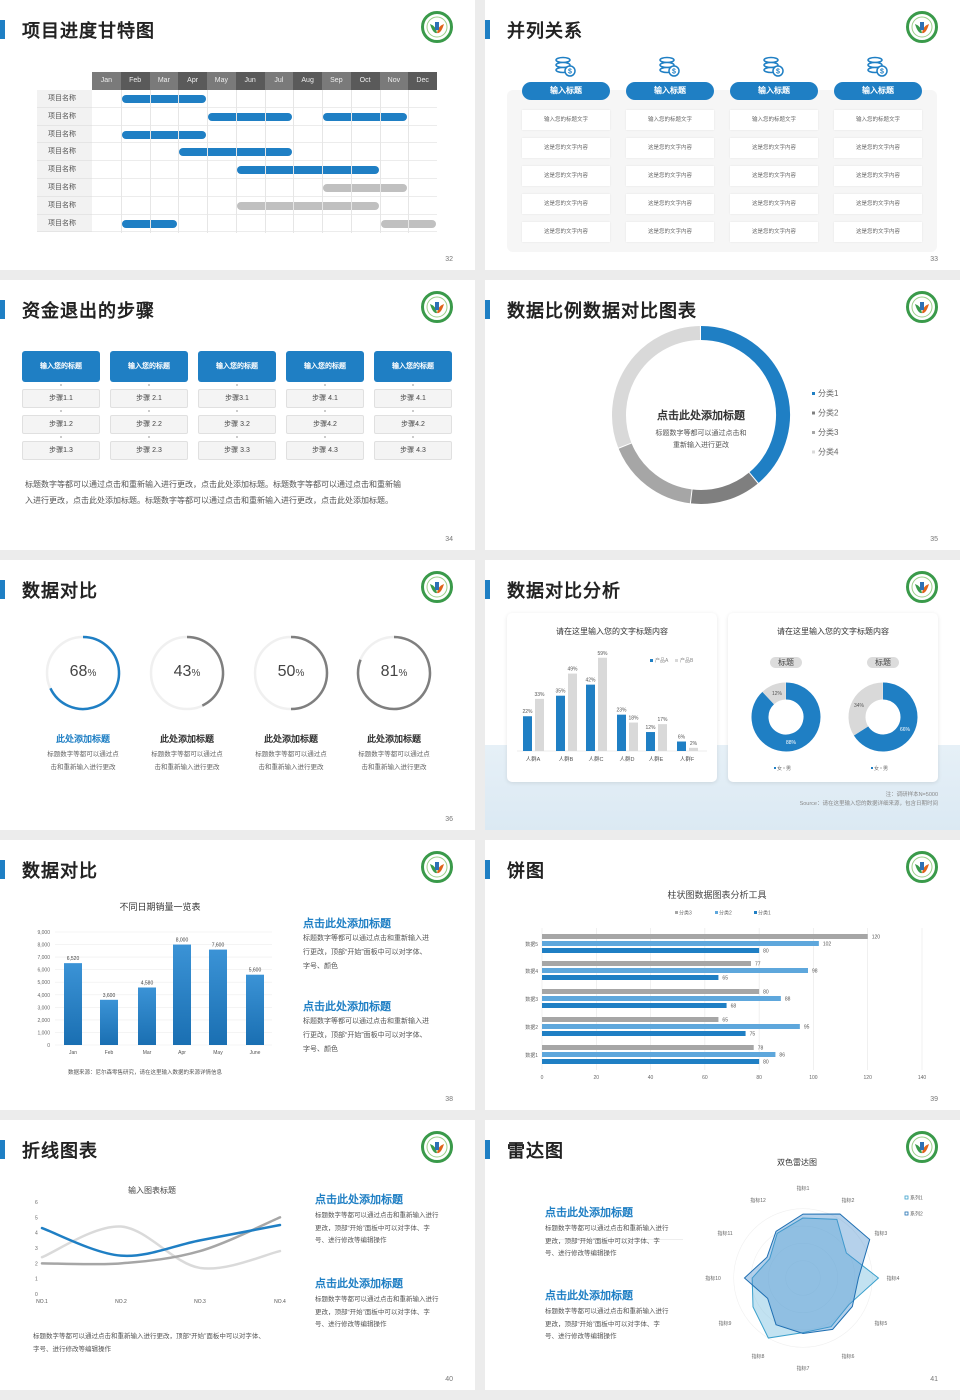 The height and width of the screenshot is (1400, 960). Describe the element at coordinates (2, 1149) in the screenshot. I see `title-accent-bar` at that location.